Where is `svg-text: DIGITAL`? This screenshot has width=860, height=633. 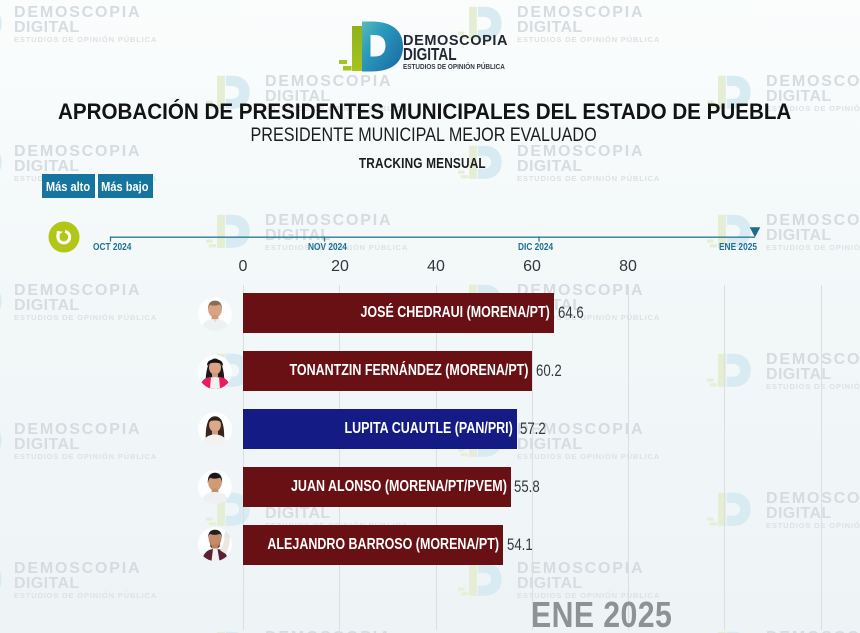
svg-text: DIGITAL is located at coordinates (430, 55).